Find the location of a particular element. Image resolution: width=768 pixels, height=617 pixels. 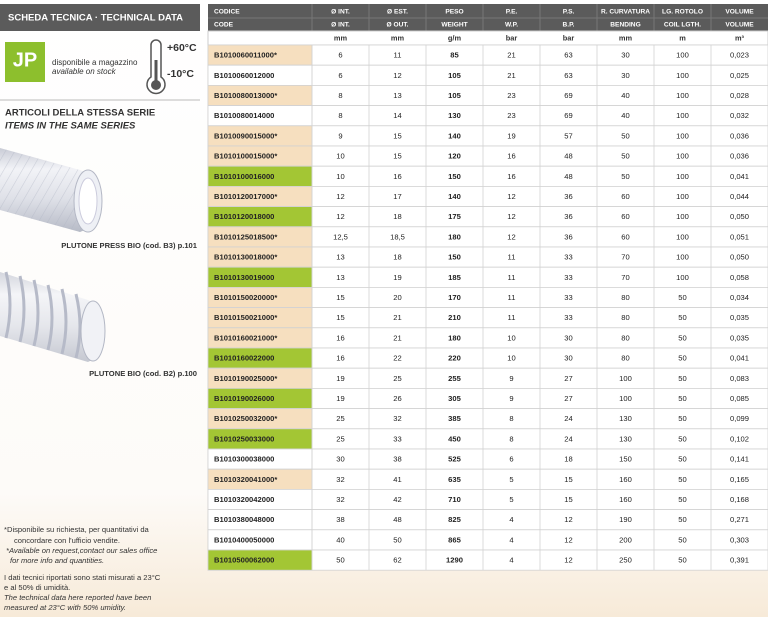

cell: 0,085 is located at coordinates (739, 398).